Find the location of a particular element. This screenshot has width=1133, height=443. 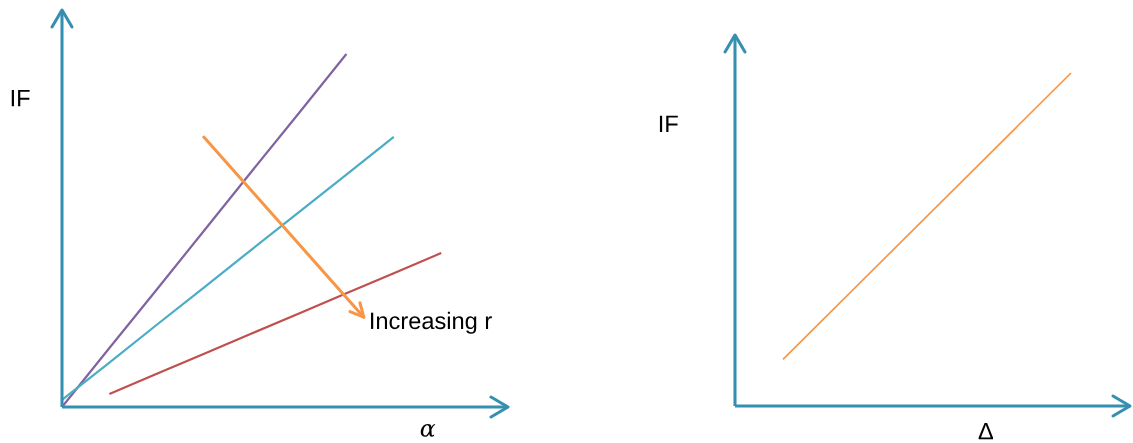

annotation: Increasing r is located at coordinates (431, 322).